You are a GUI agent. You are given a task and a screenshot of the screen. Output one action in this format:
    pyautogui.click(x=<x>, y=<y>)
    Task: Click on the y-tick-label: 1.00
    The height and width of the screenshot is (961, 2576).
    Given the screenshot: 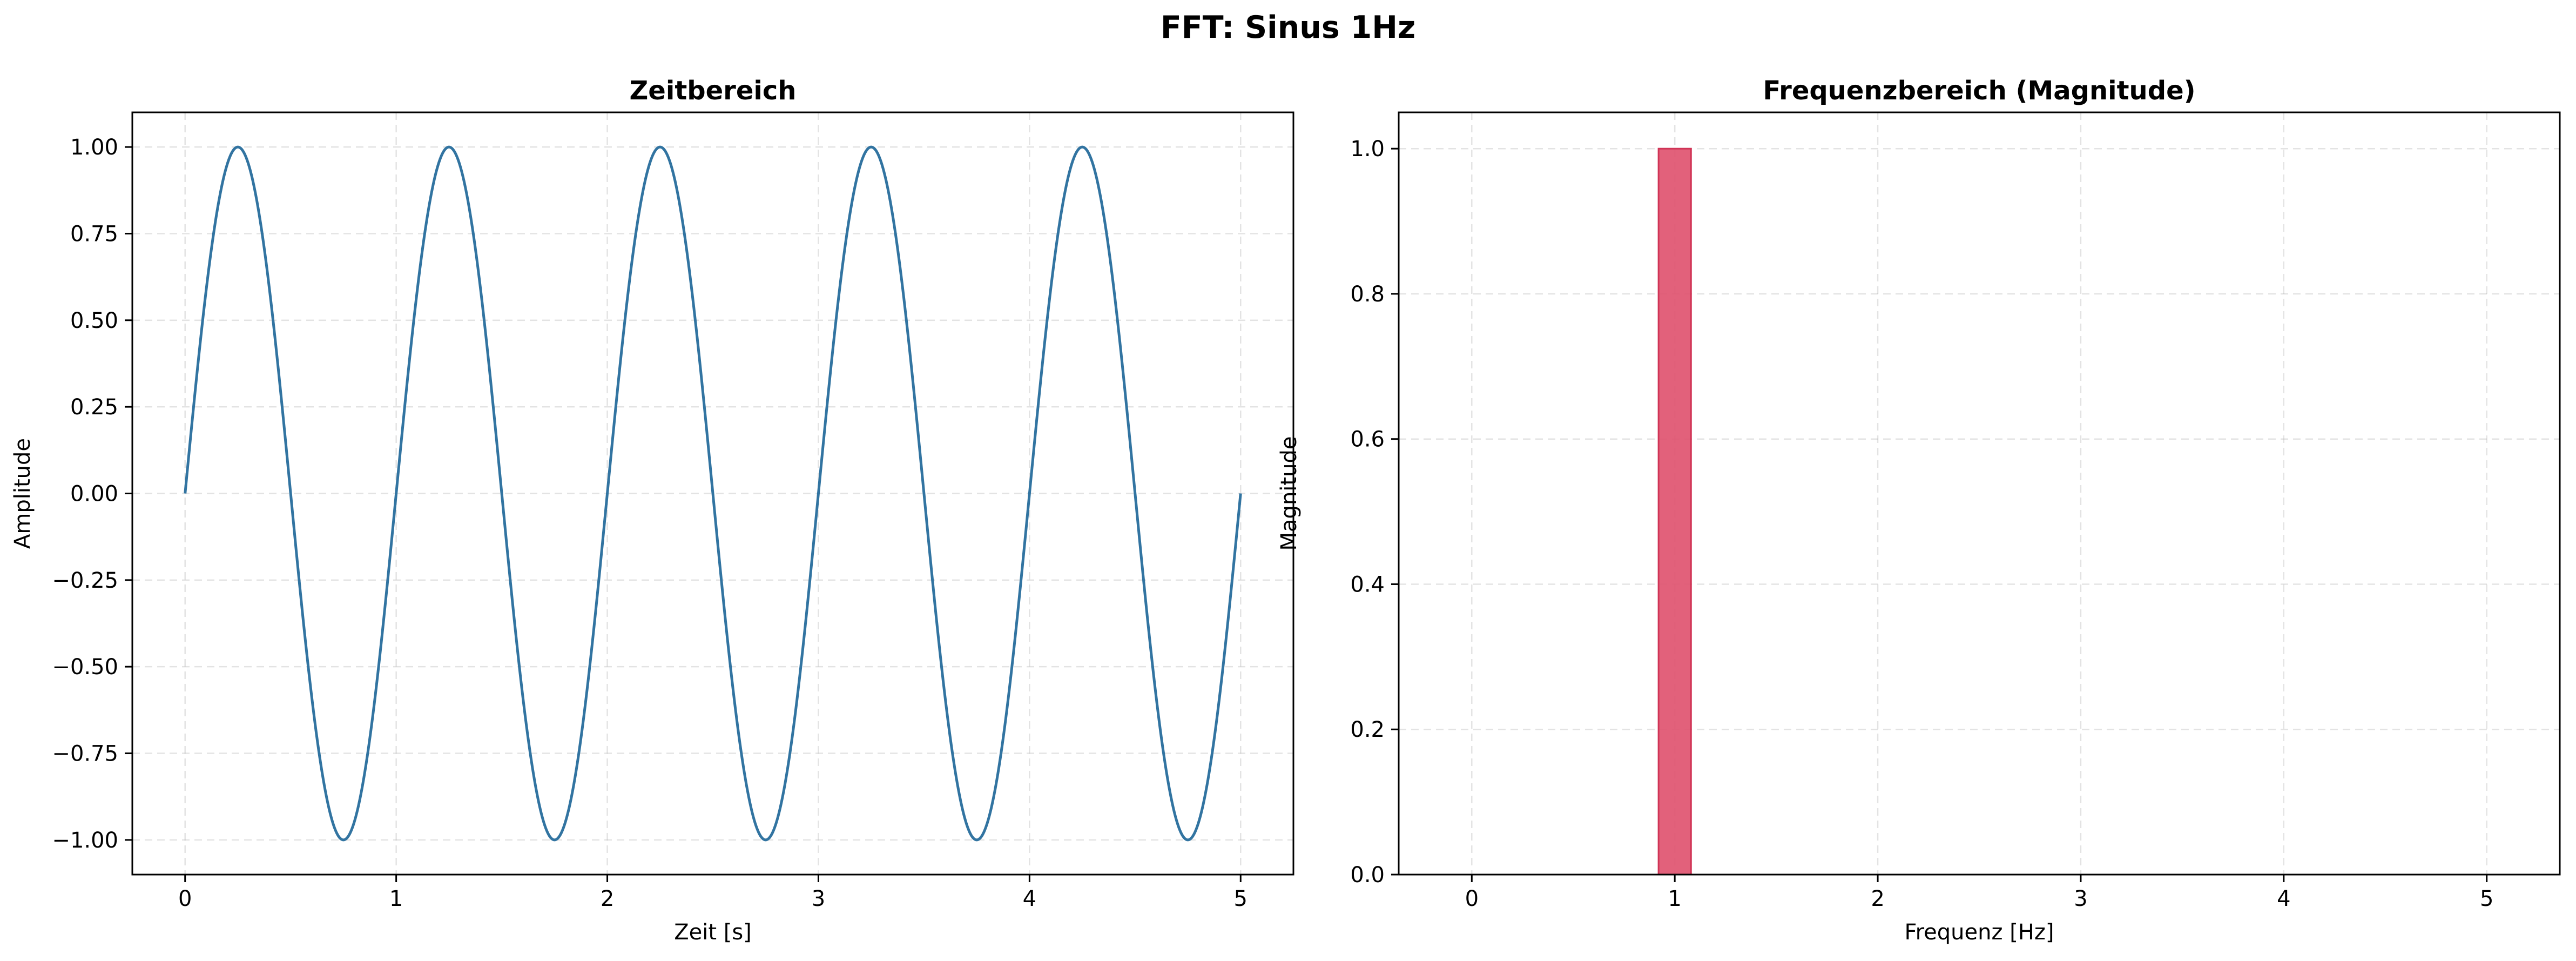 What is the action you would take?
    pyautogui.click(x=94, y=147)
    